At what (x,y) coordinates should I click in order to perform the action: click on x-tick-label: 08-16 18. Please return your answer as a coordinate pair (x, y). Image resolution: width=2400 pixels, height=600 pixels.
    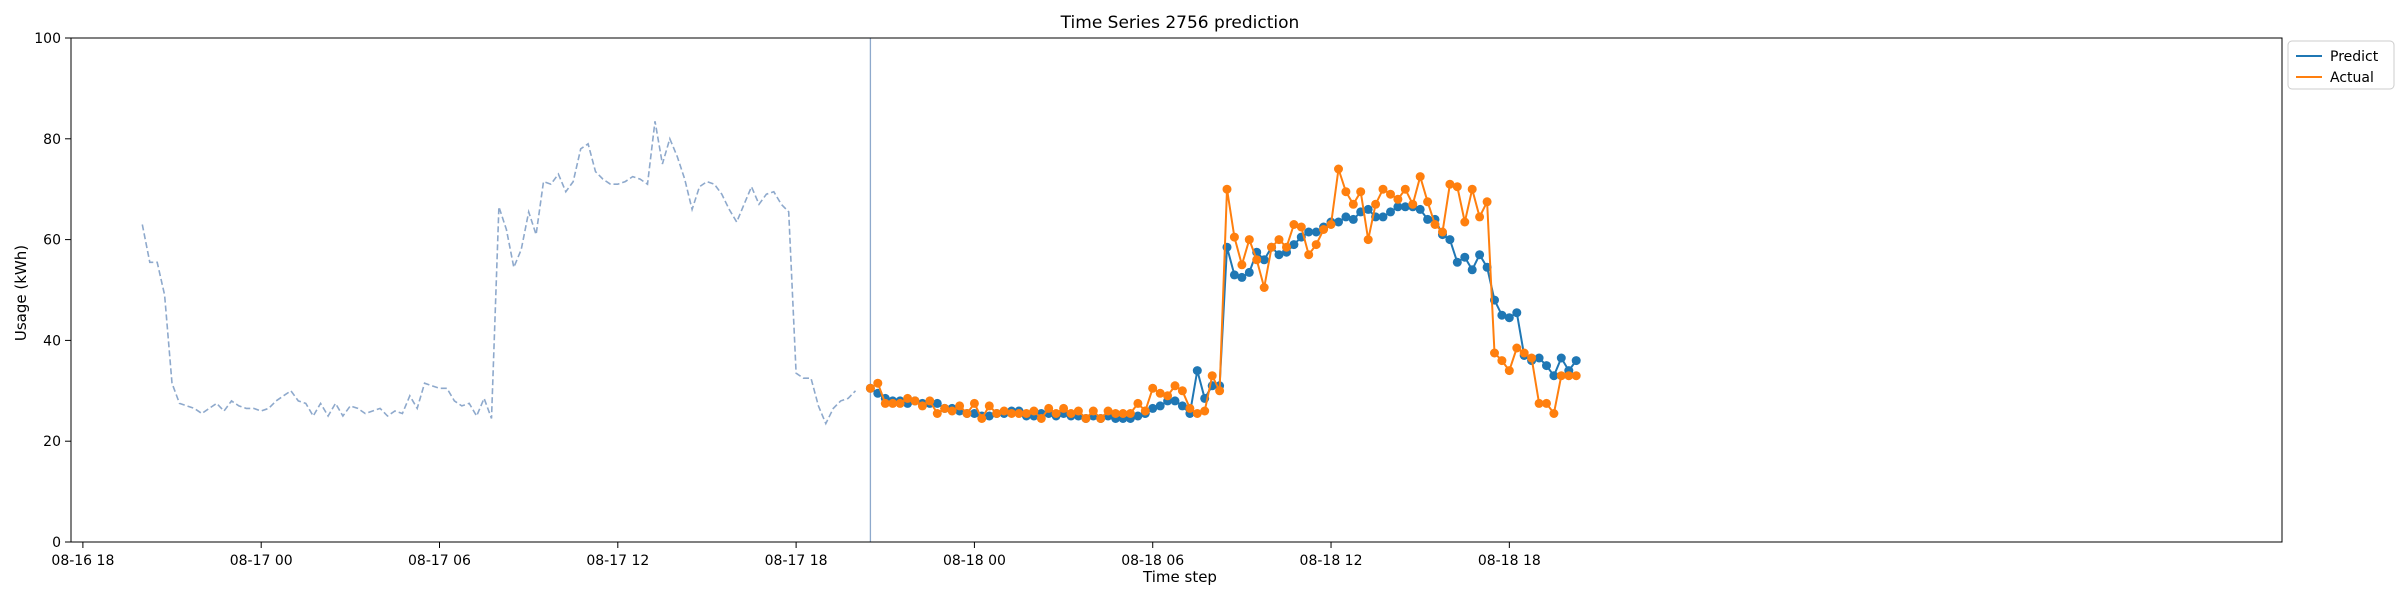
    Looking at the image, I should click on (82, 561).